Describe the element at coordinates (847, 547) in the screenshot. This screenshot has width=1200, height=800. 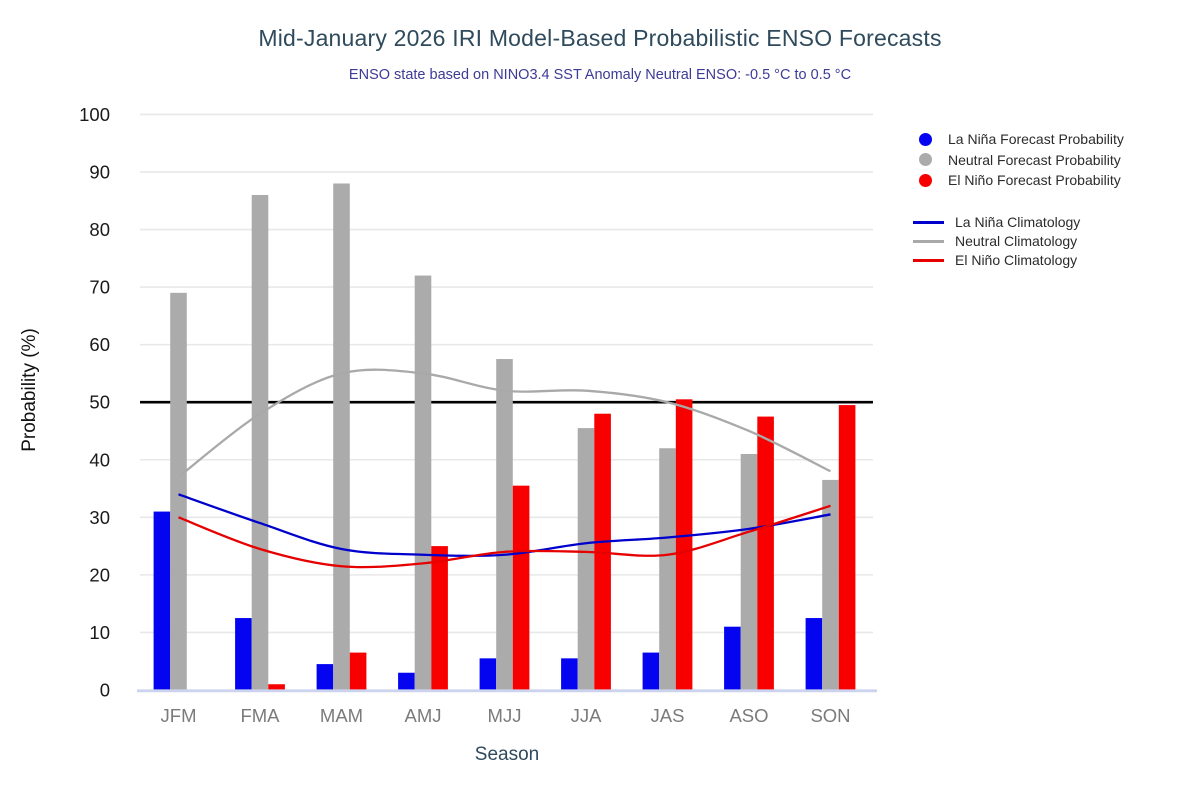
I see `bar-el-nino-forecast-SON` at that location.